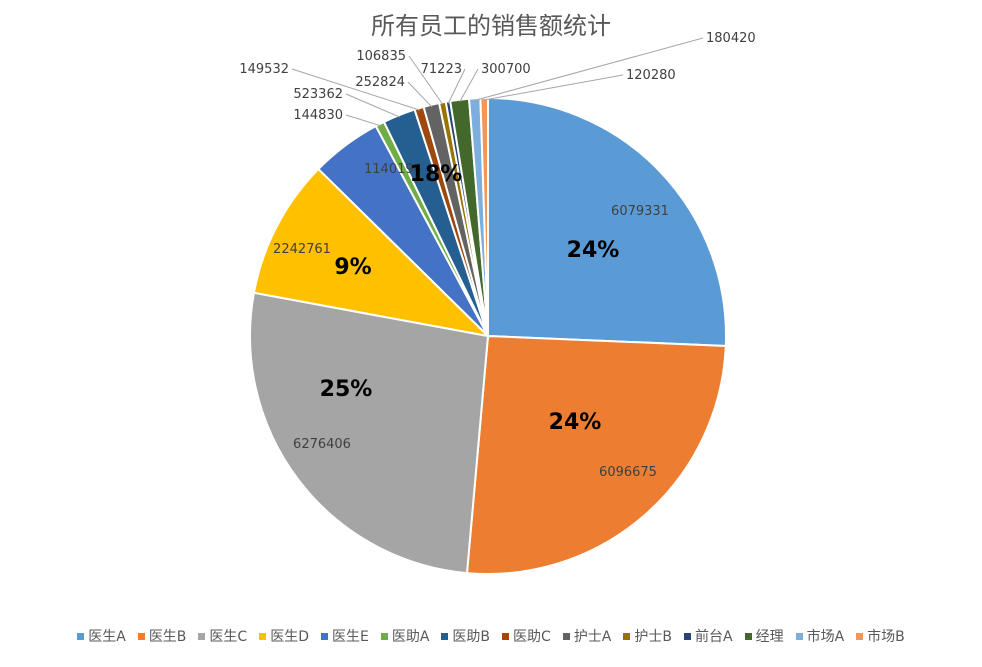 The width and height of the screenshot is (982, 667). Describe the element at coordinates (380, 82) in the screenshot. I see `value-label-护士A: 252824` at that location.